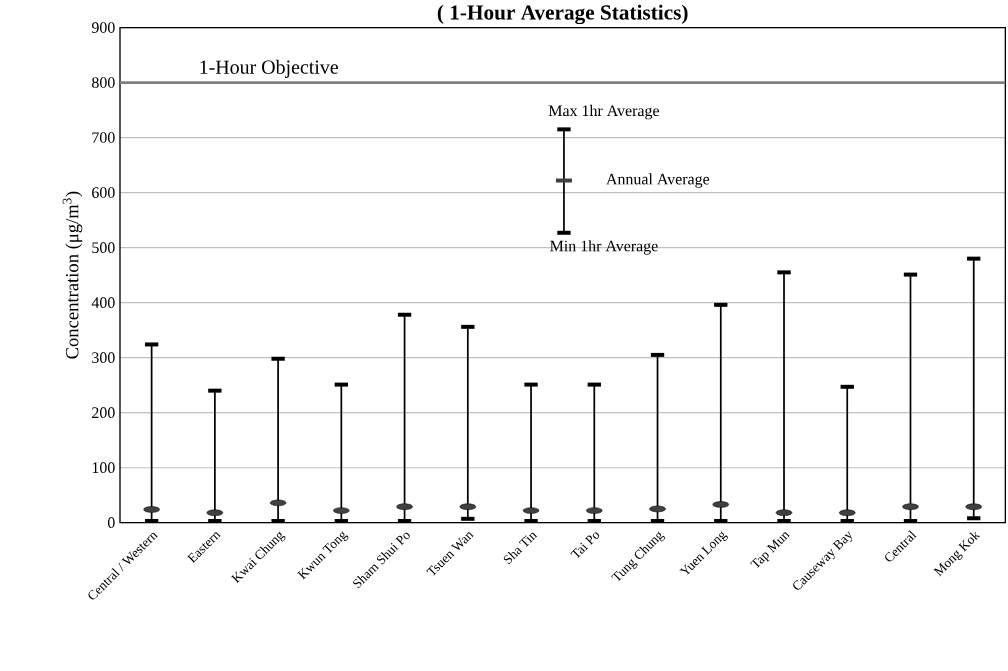 The width and height of the screenshot is (1008, 671). What do you see at coordinates (585, 545) in the screenshot?
I see `x-tick-label: Tai Po` at bounding box center [585, 545].